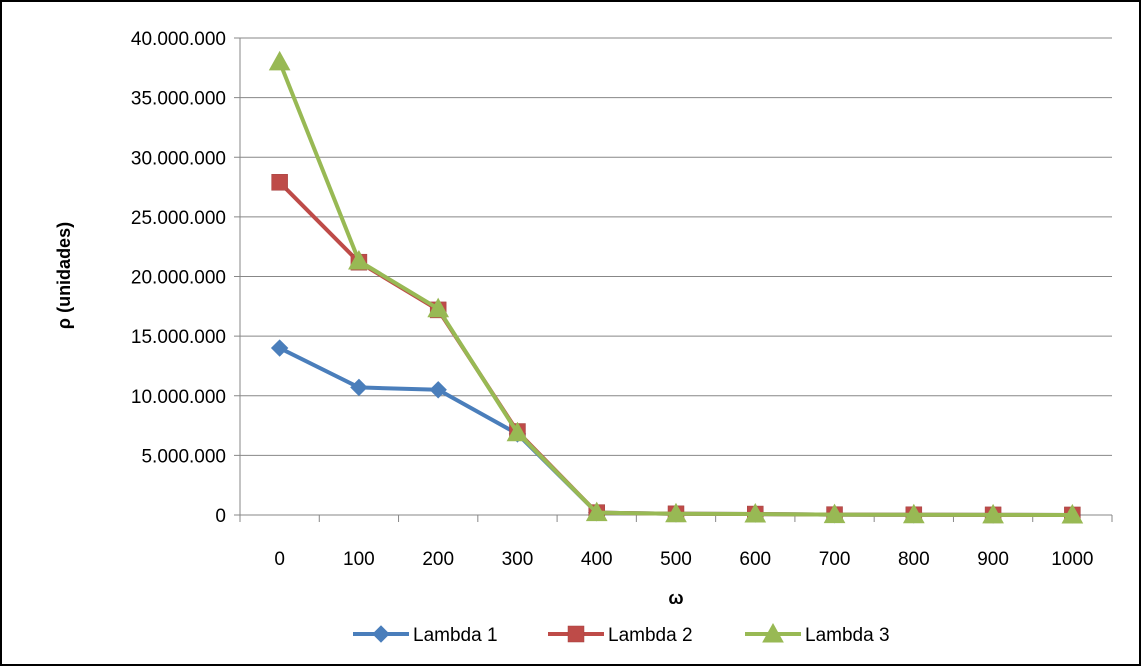 This screenshot has width=1141, height=666. What do you see at coordinates (650, 635) in the screenshot?
I see `legend-label: Lambda 2` at bounding box center [650, 635].